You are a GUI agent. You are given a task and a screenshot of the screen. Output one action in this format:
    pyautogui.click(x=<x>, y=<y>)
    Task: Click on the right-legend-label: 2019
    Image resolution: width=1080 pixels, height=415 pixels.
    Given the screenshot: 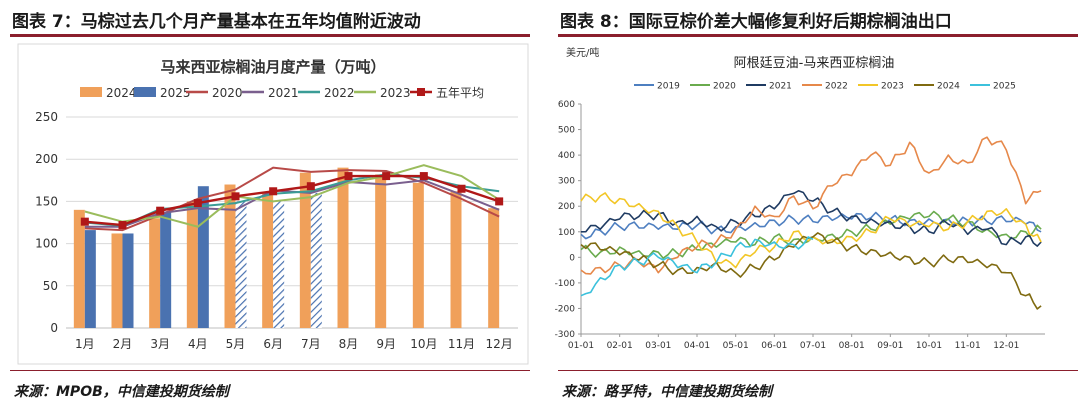 What is the action you would take?
    pyautogui.click(x=668, y=87)
    